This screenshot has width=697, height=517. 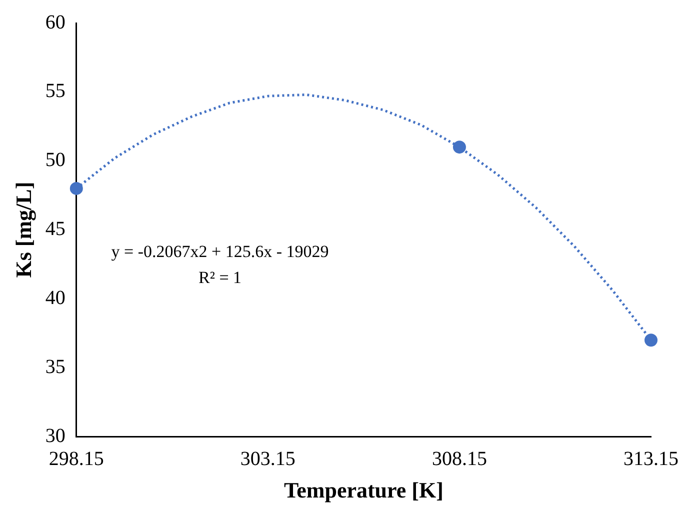 I want to click on y-tick-label: 60, so click(x=55, y=22).